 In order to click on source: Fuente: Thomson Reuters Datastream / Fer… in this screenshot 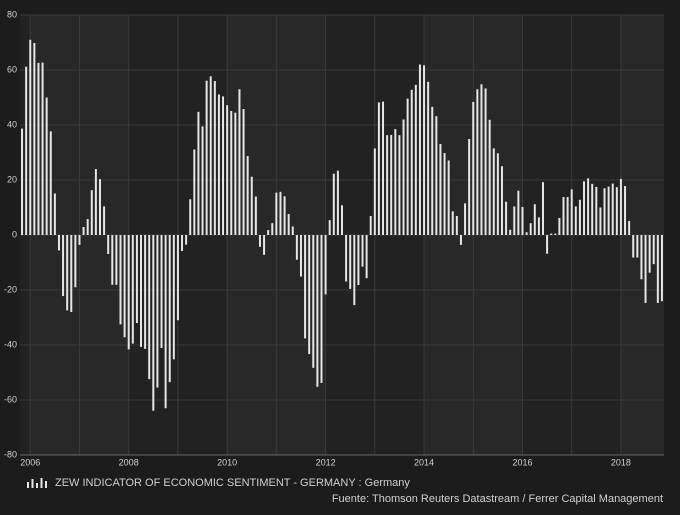, I will do `click(497, 499)`.